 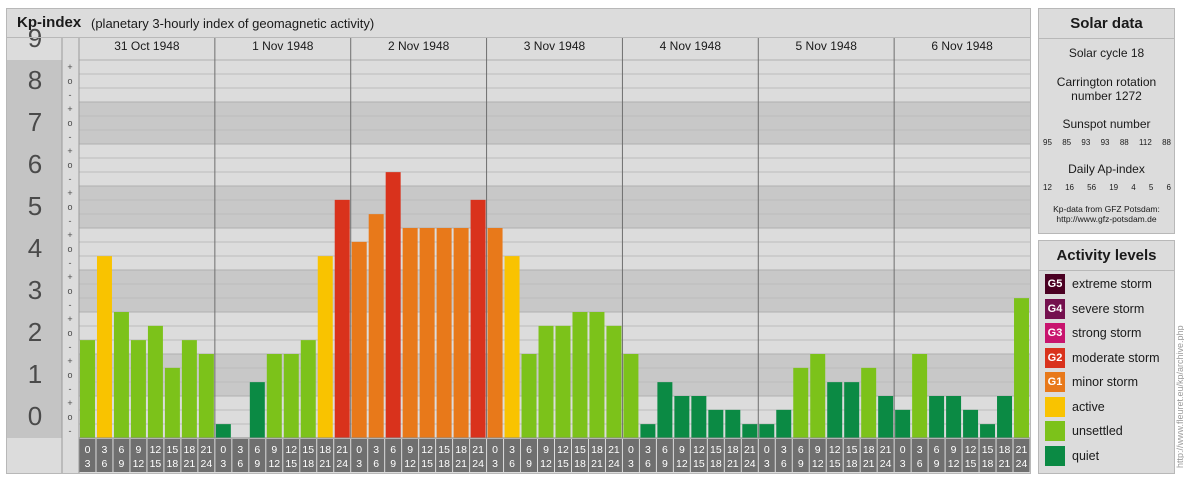 I want to click on y-tick-label: 8, so click(x=35, y=80).